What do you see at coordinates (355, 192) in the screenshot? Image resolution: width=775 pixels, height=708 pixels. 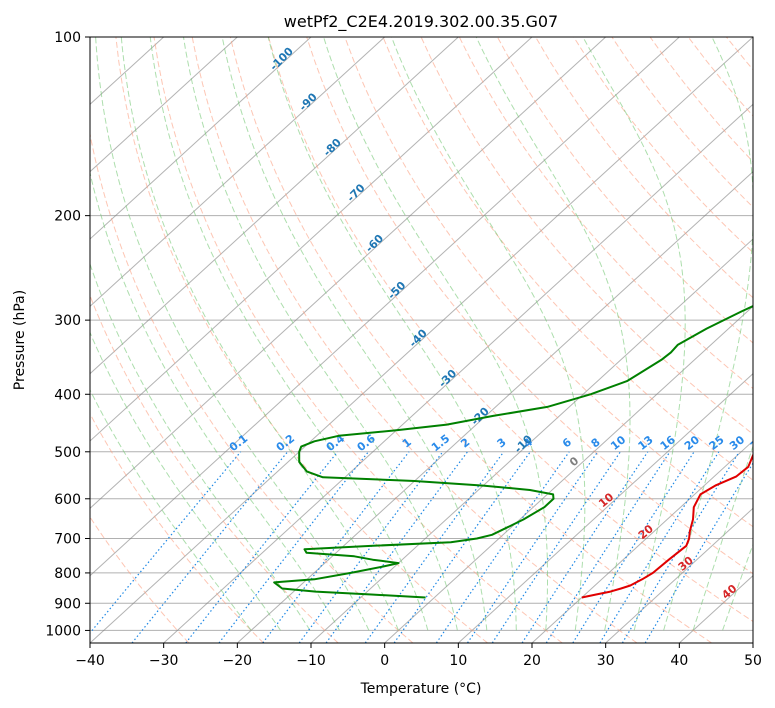 I see `isotherm-label: -70` at bounding box center [355, 192].